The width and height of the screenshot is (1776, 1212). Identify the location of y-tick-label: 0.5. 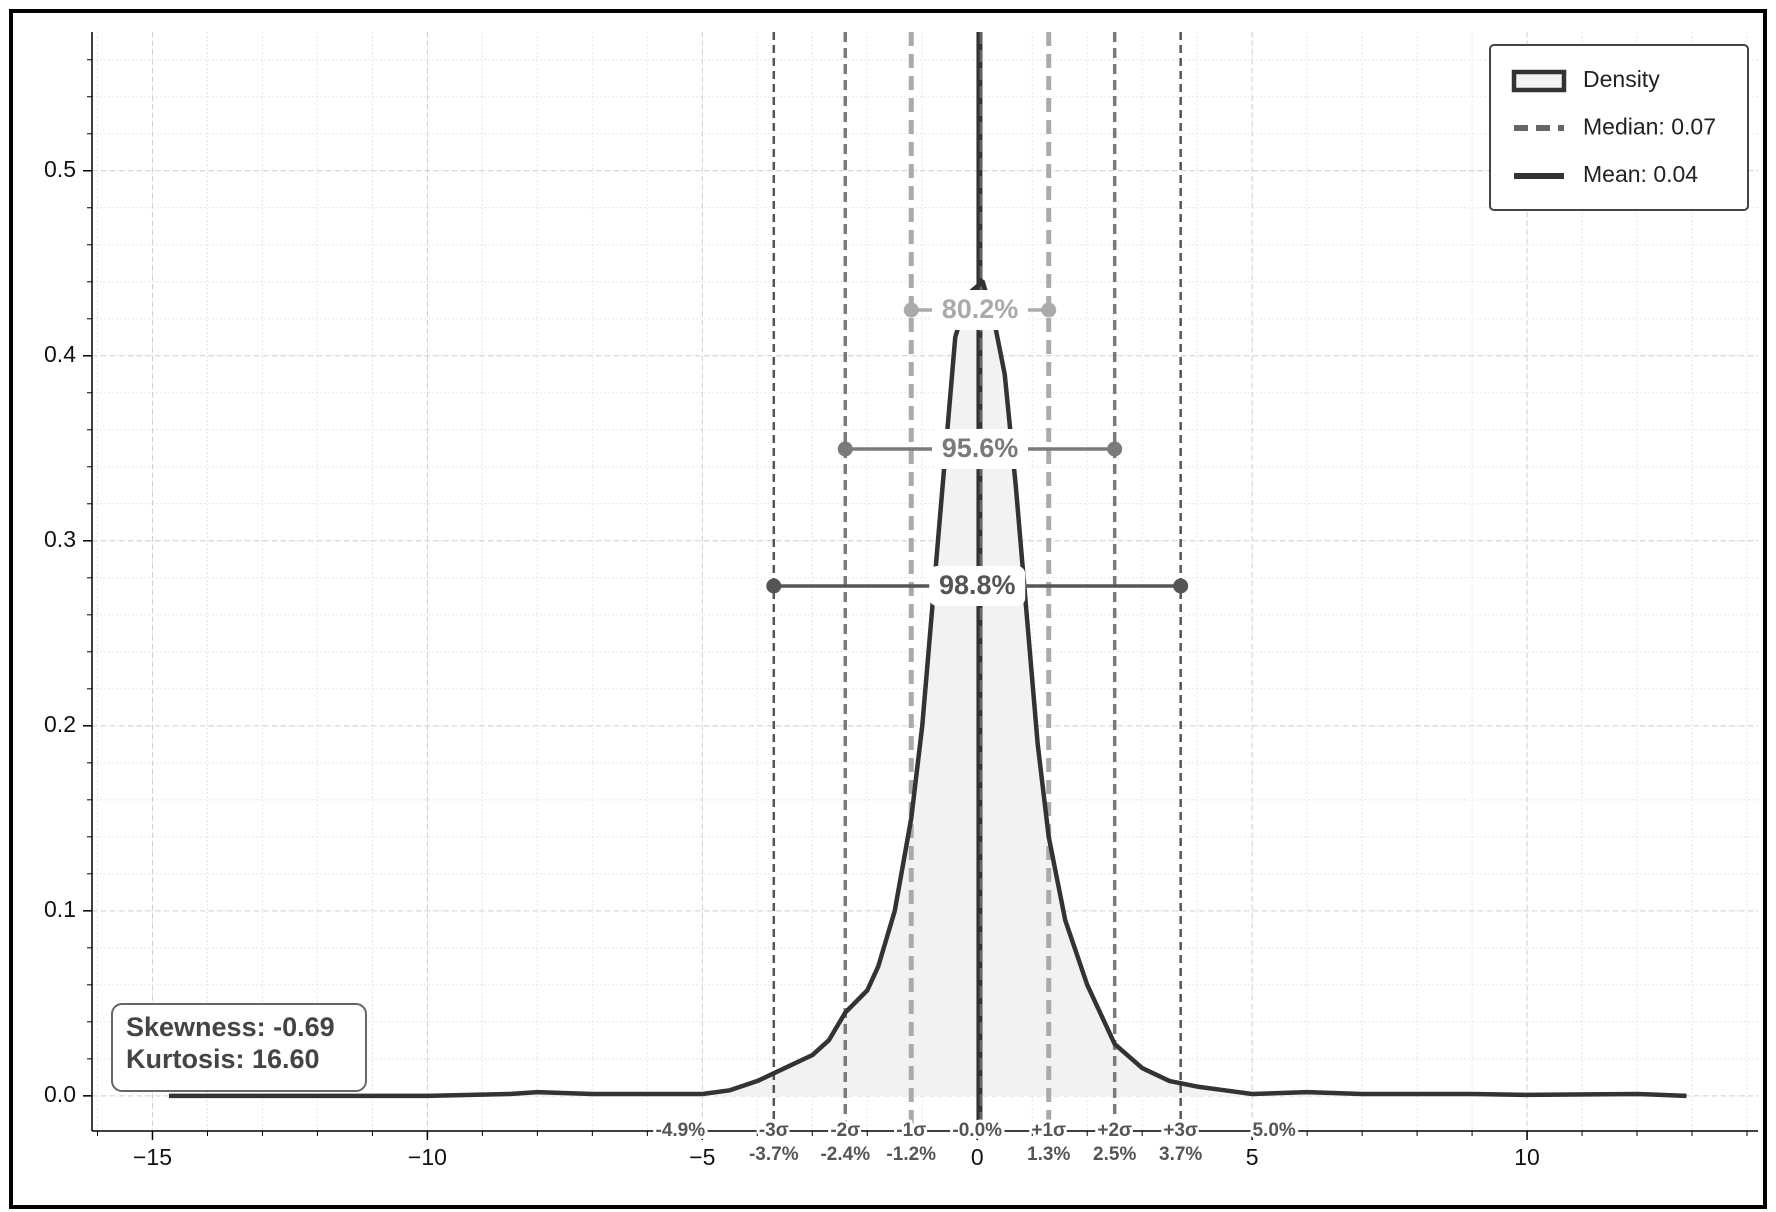
(60, 169).